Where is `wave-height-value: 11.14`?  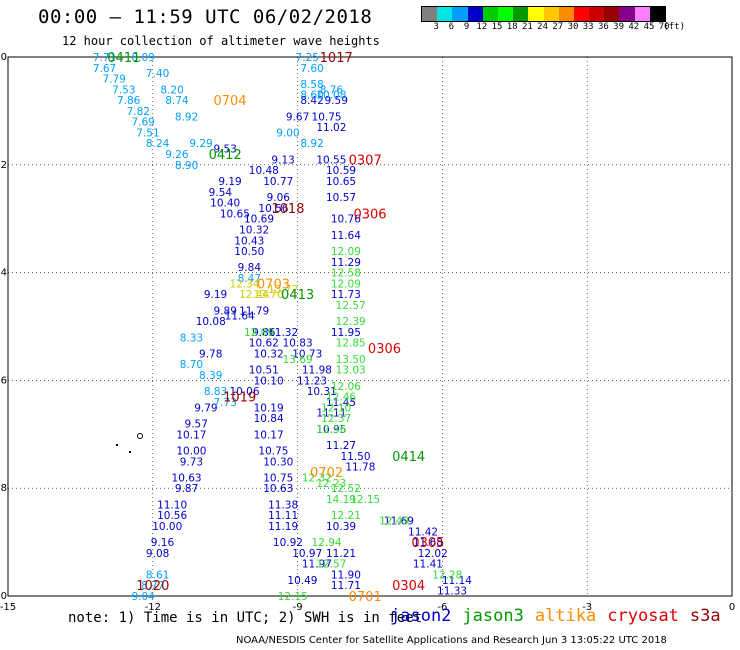 wave-height-value: 11.14 is located at coordinates (457, 581).